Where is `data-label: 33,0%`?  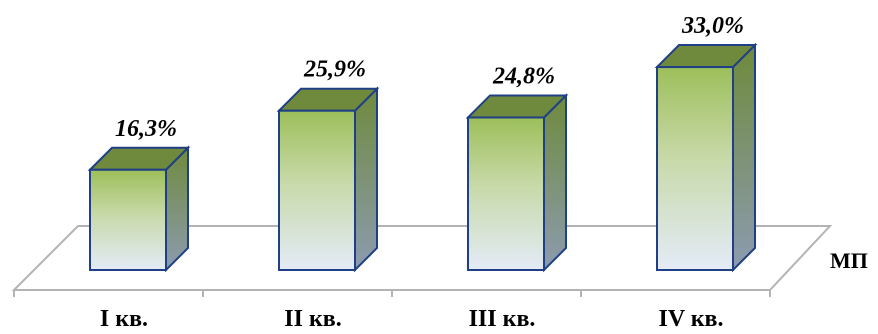 data-label: 33,0% is located at coordinates (712, 26).